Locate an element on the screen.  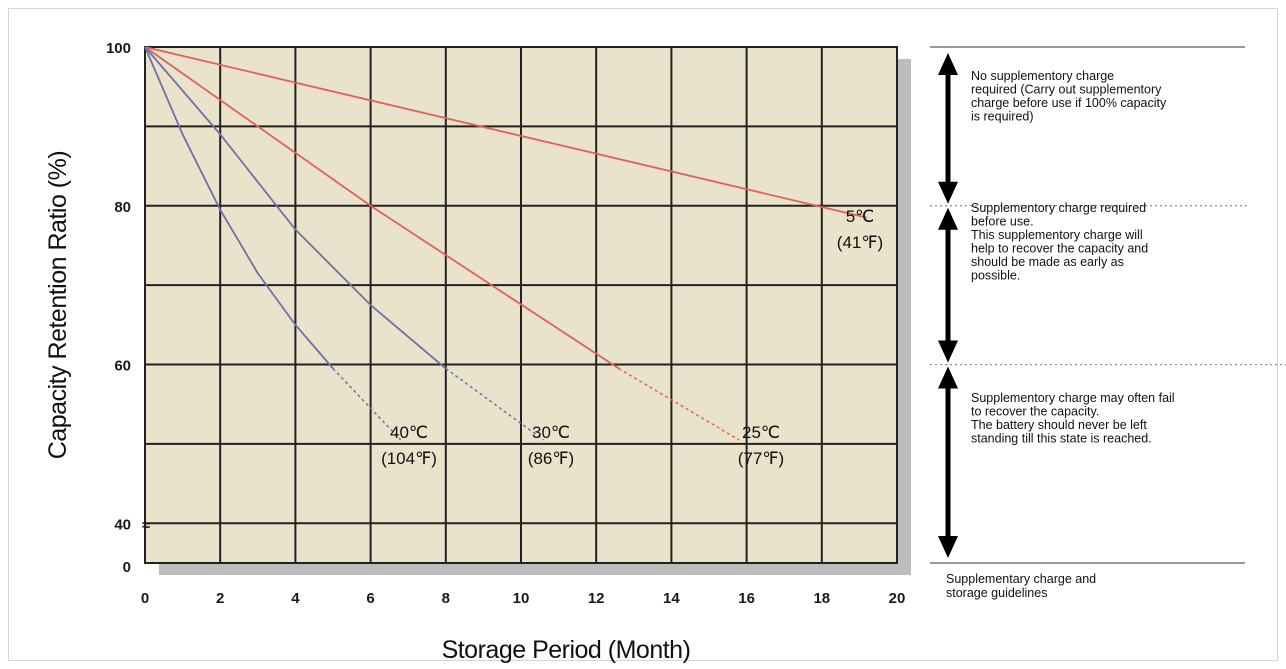
series-label-fahrenheit: (41℉) is located at coordinates (860, 242).